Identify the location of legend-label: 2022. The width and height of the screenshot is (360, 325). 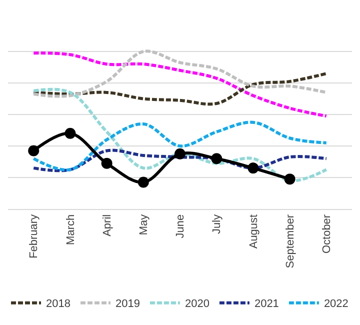
(336, 304).